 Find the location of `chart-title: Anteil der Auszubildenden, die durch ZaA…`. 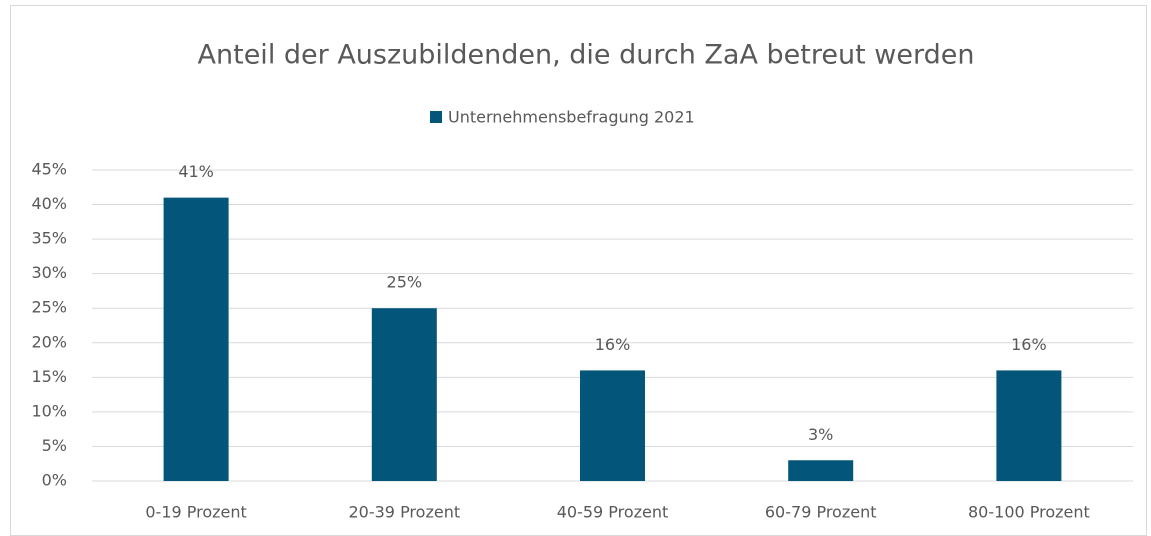

chart-title: Anteil der Auszubildenden, die durch ZaA… is located at coordinates (586, 55).